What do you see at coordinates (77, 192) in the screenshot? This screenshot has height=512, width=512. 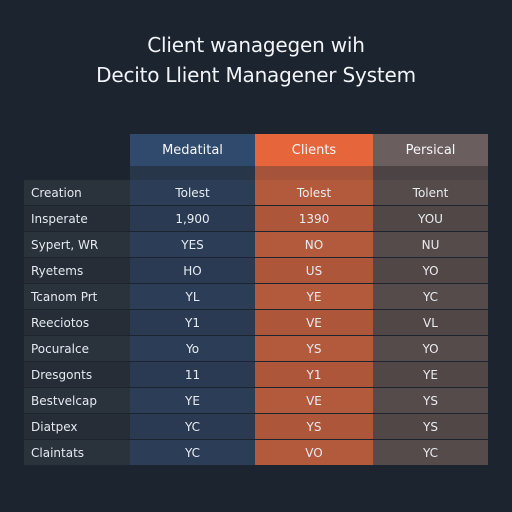 I see `row-label: Creation` at bounding box center [77, 192].